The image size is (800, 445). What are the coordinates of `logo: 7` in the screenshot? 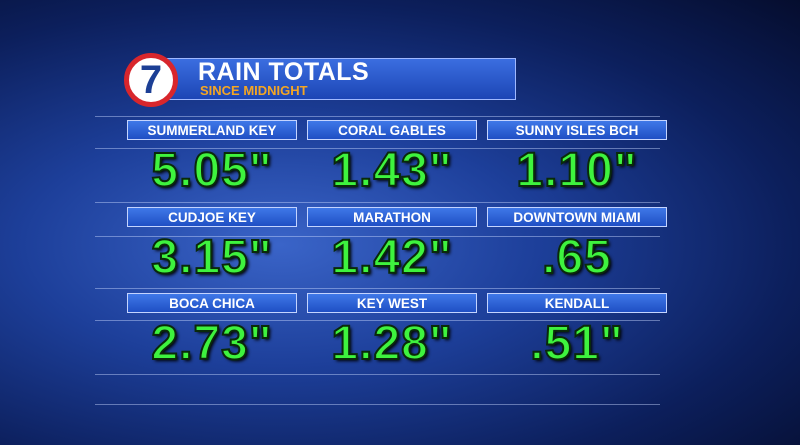 It's located at (151, 80).